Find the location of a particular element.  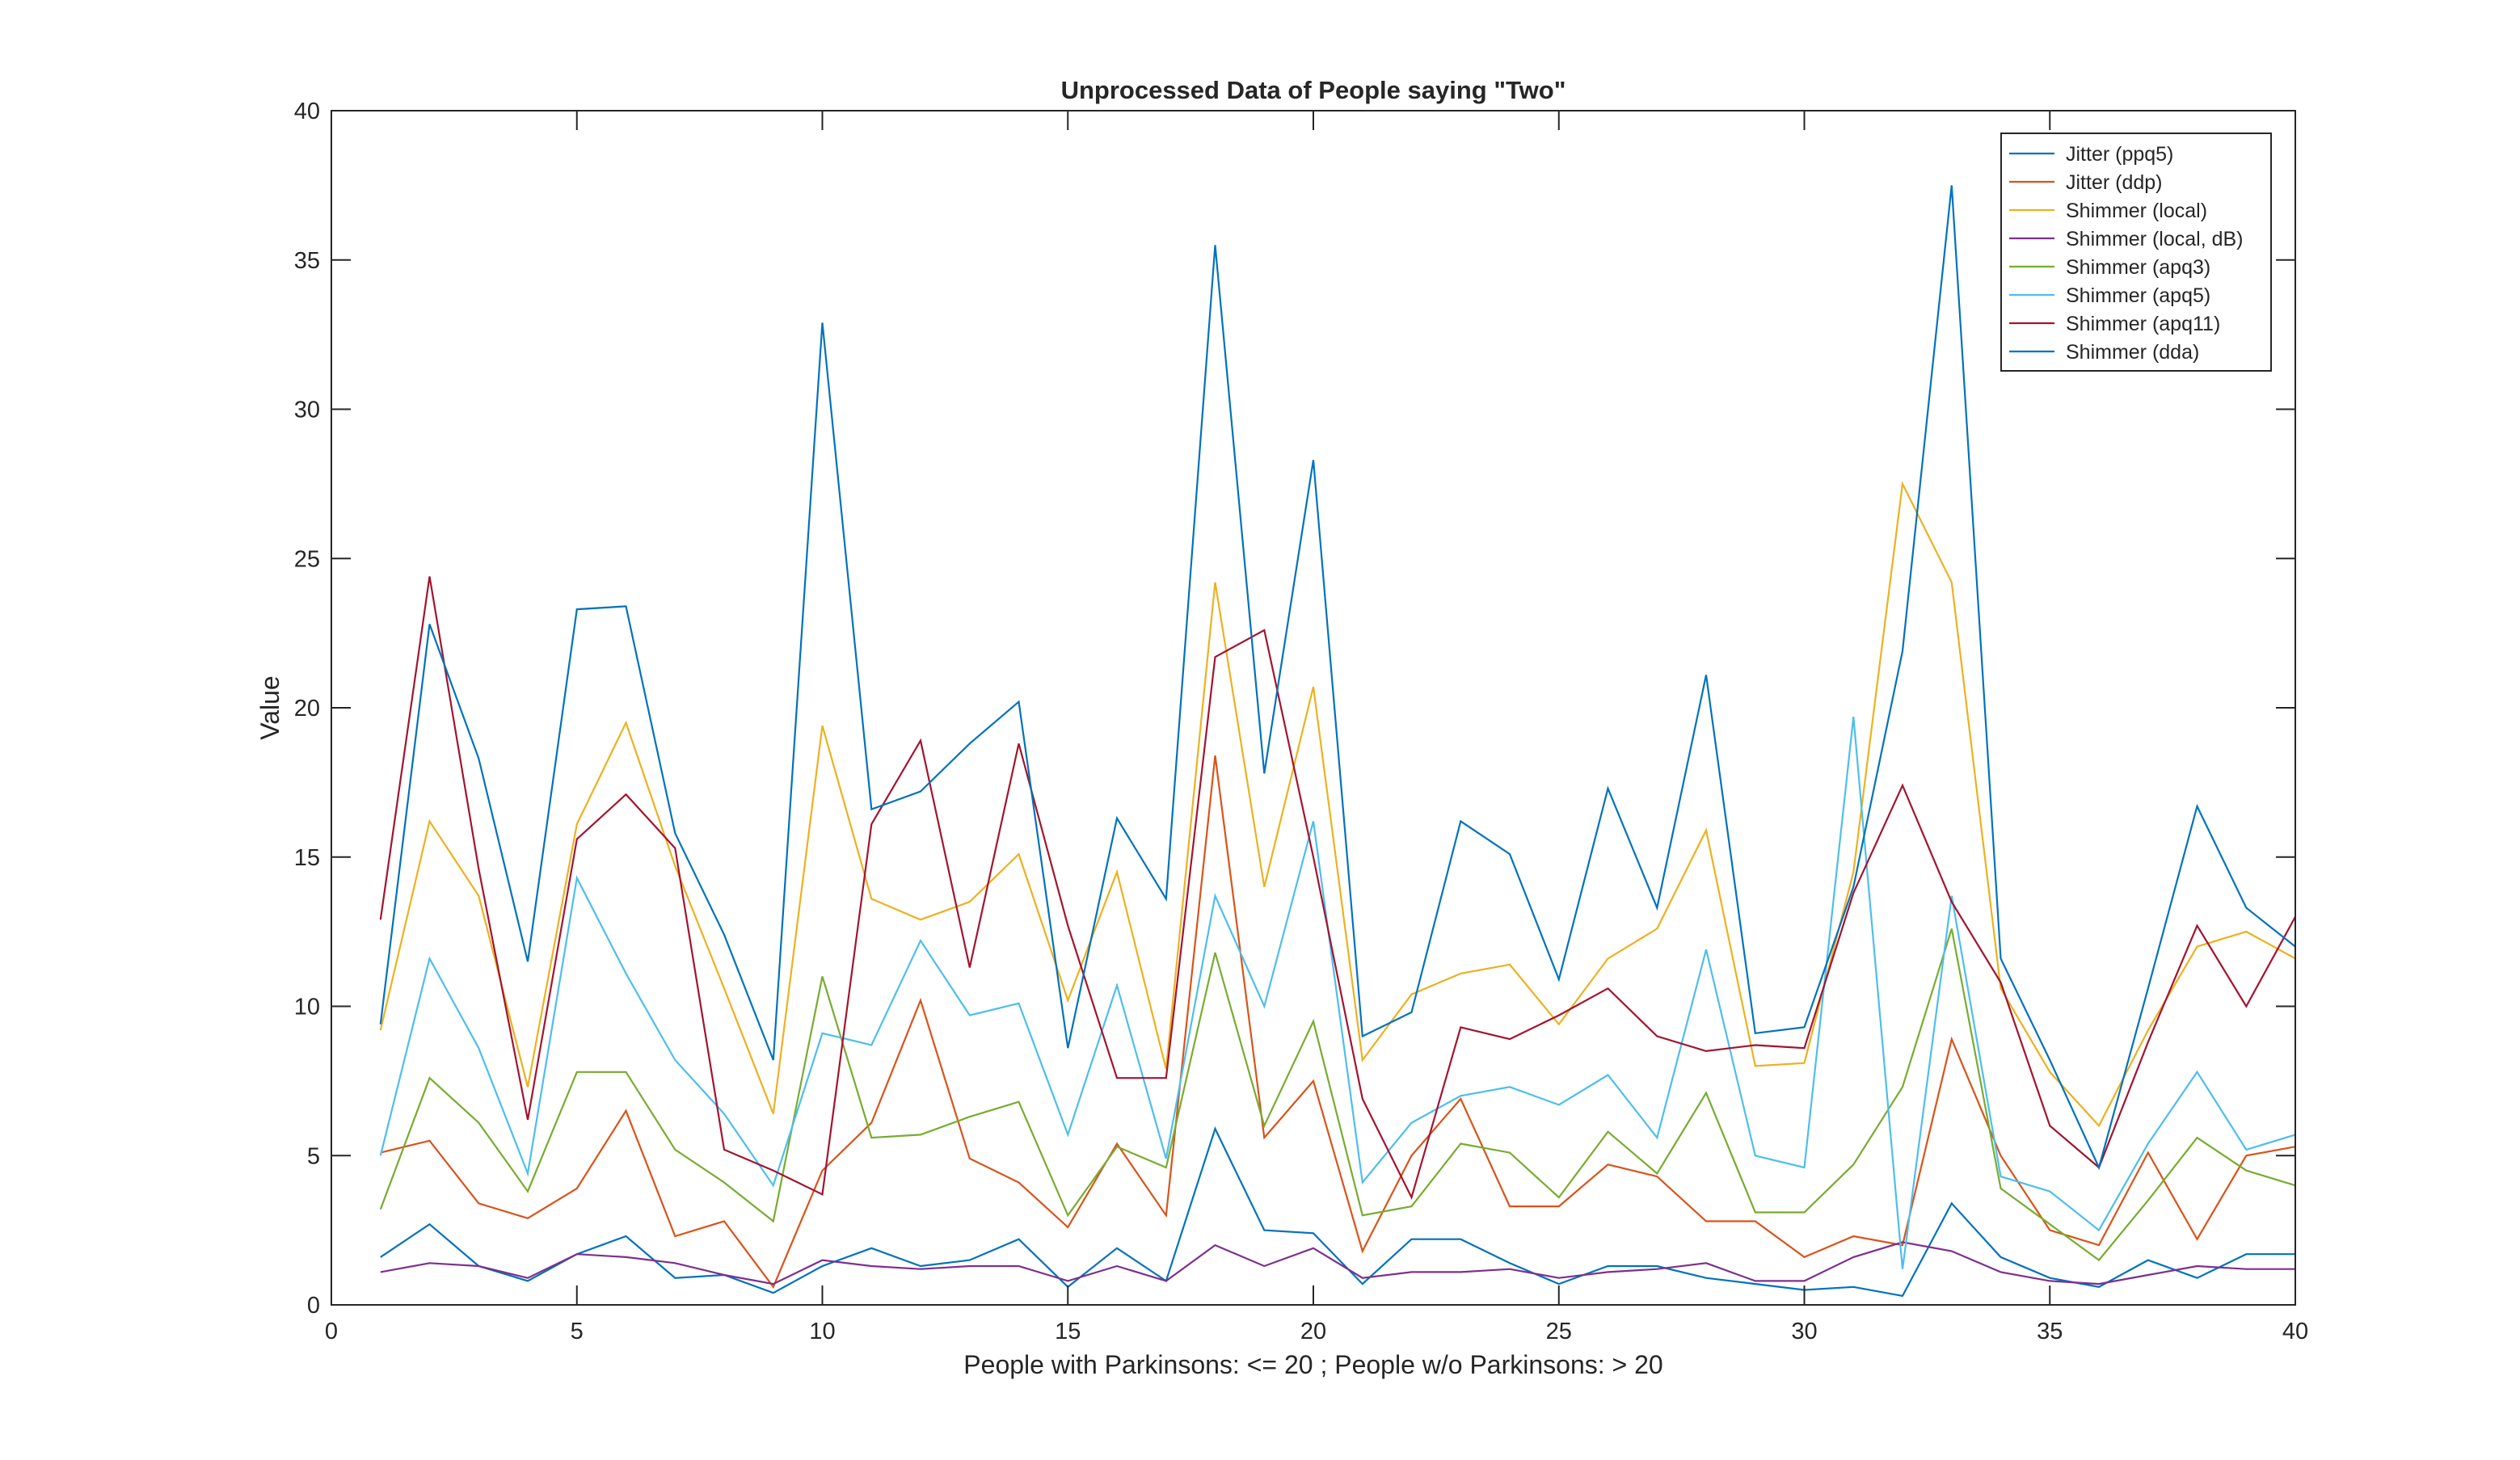

y-tick-label: 30 is located at coordinates (307, 410).